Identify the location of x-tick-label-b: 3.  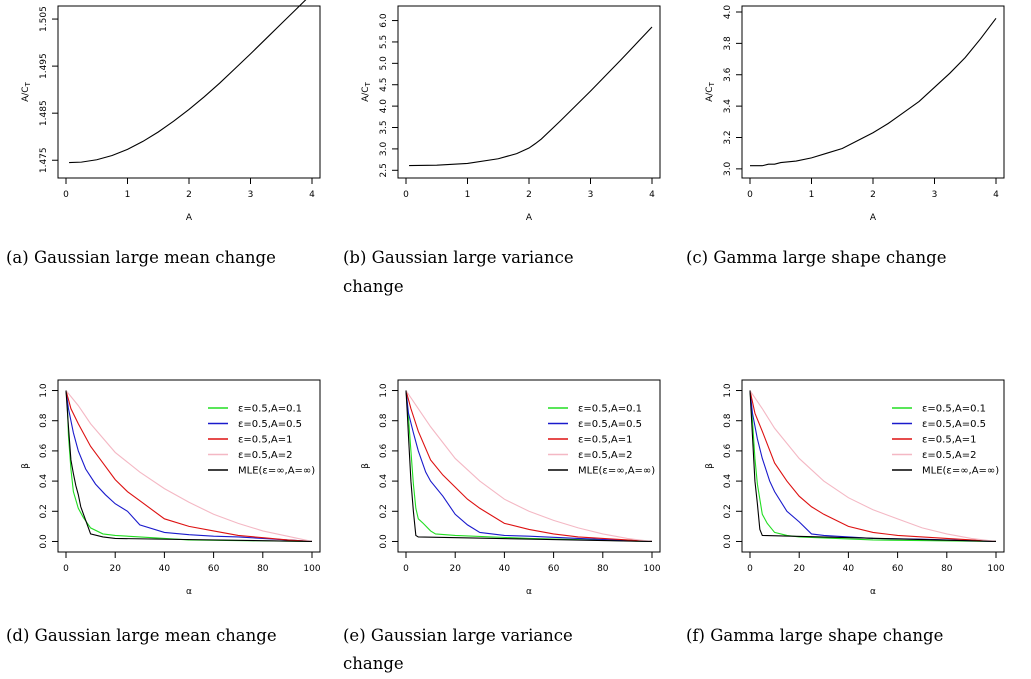
(591, 195).